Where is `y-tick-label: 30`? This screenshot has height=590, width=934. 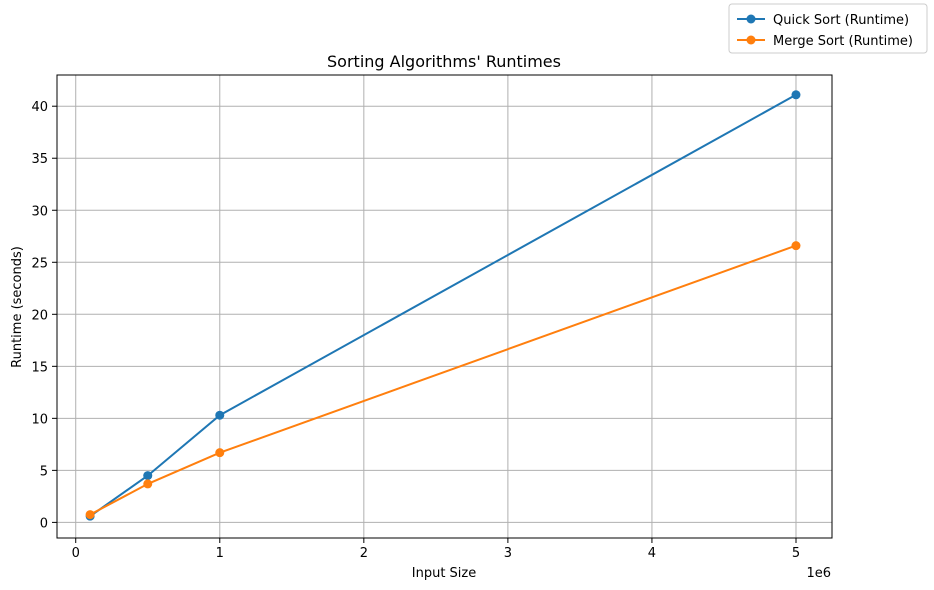
y-tick-label: 30 is located at coordinates (39, 211).